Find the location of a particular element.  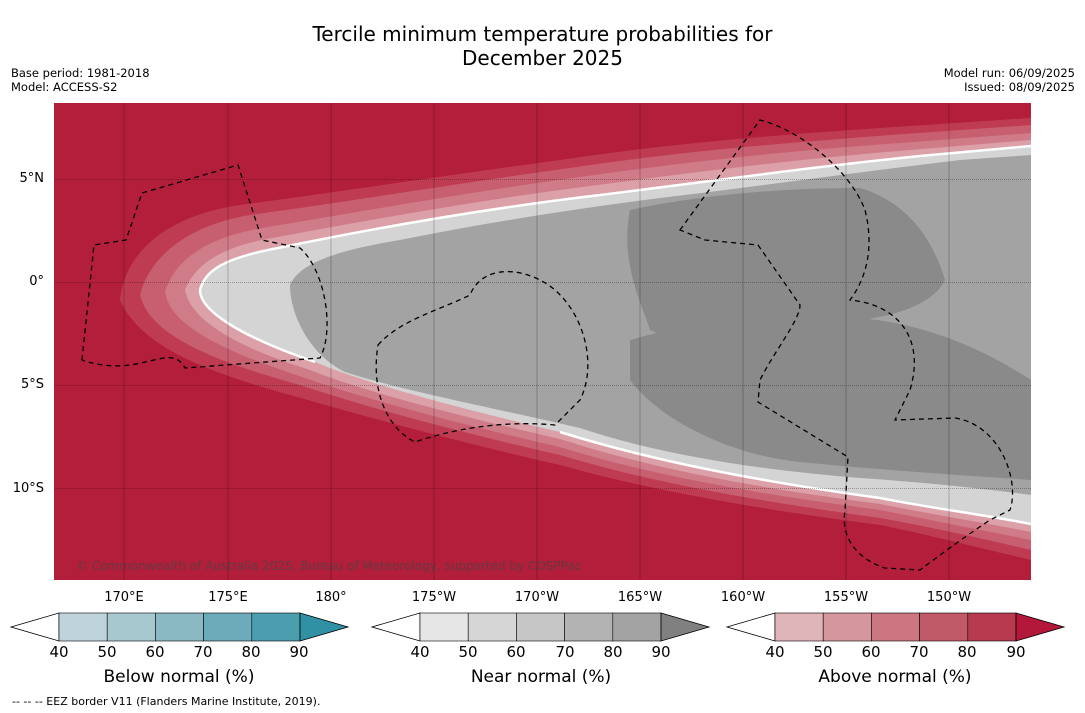

tercile-boundary-south is located at coordinates (795, 478).